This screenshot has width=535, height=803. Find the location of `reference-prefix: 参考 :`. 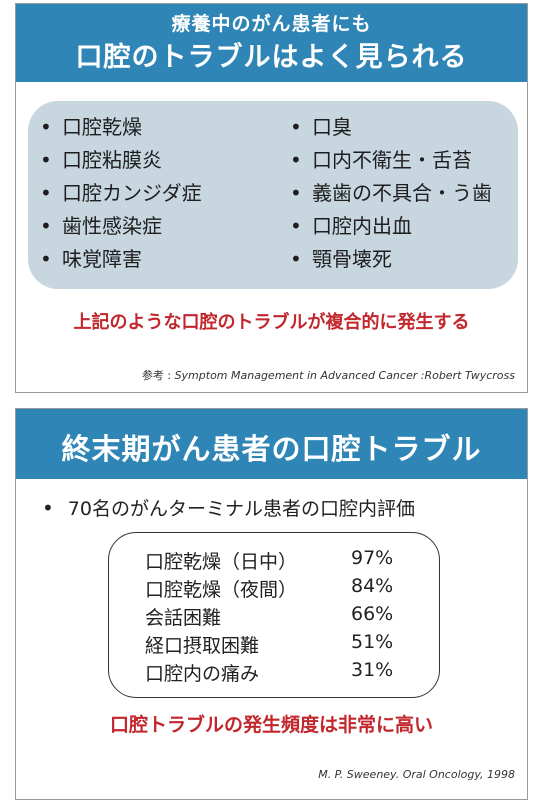

reference-prefix: 参考 : is located at coordinates (156, 375).